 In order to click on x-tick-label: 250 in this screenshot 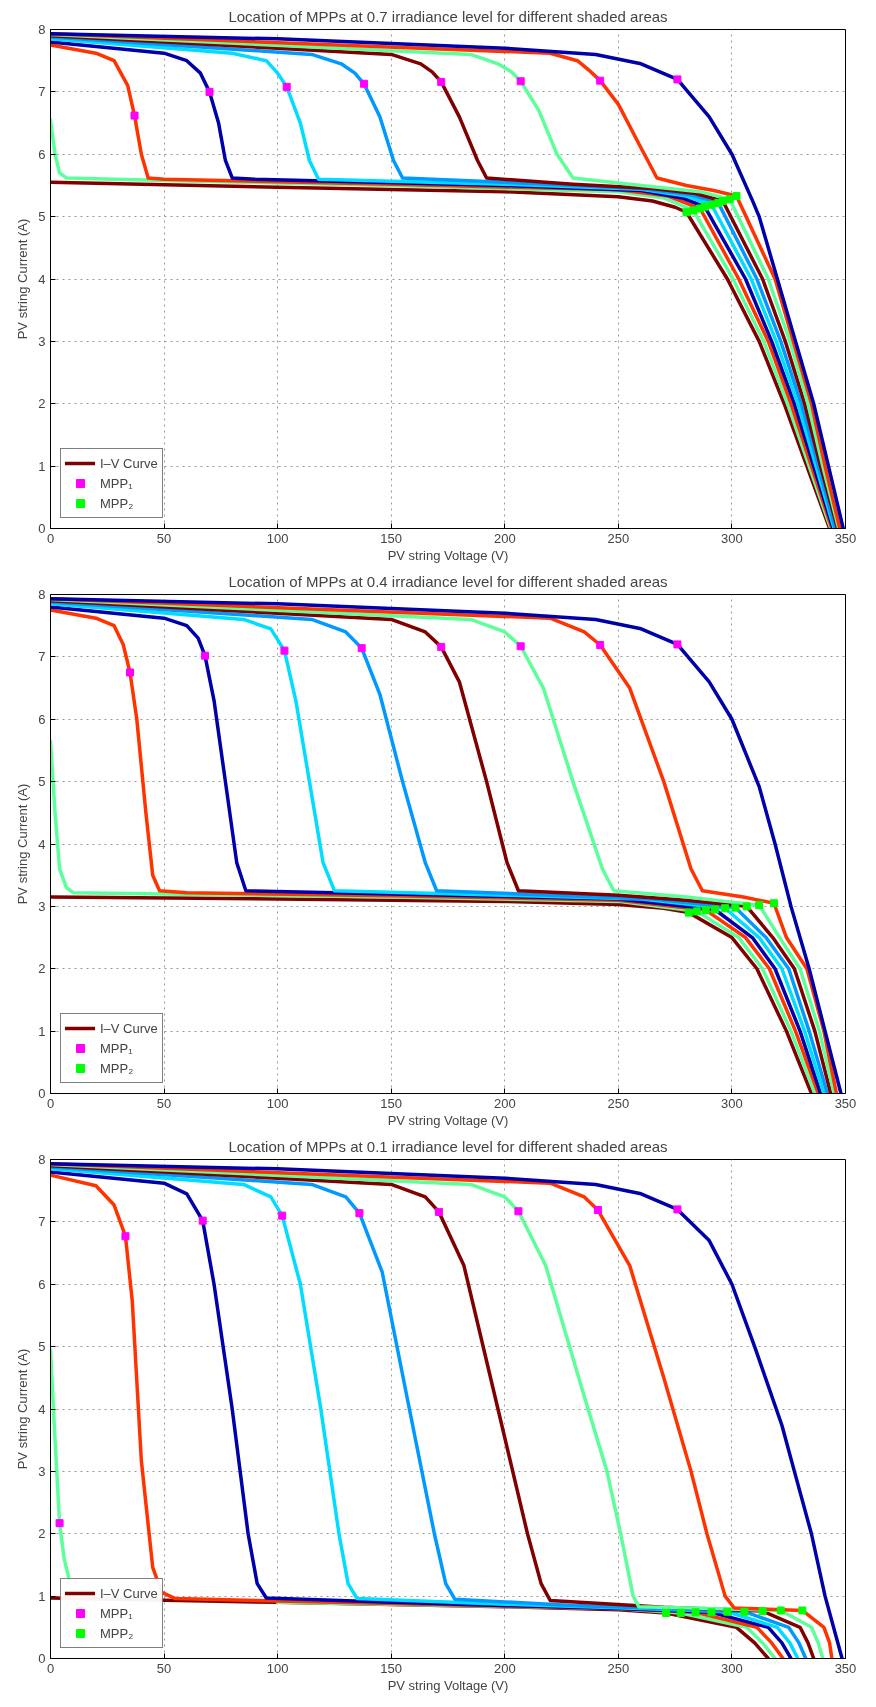, I will do `click(618, 1668)`.